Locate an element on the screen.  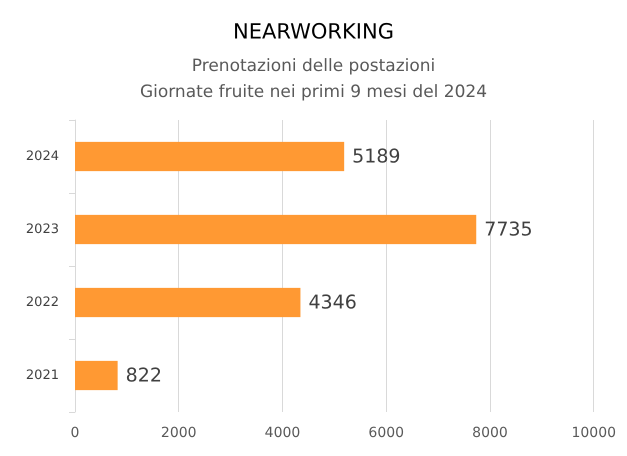
y-tick-label: 2024 is located at coordinates (42, 156).